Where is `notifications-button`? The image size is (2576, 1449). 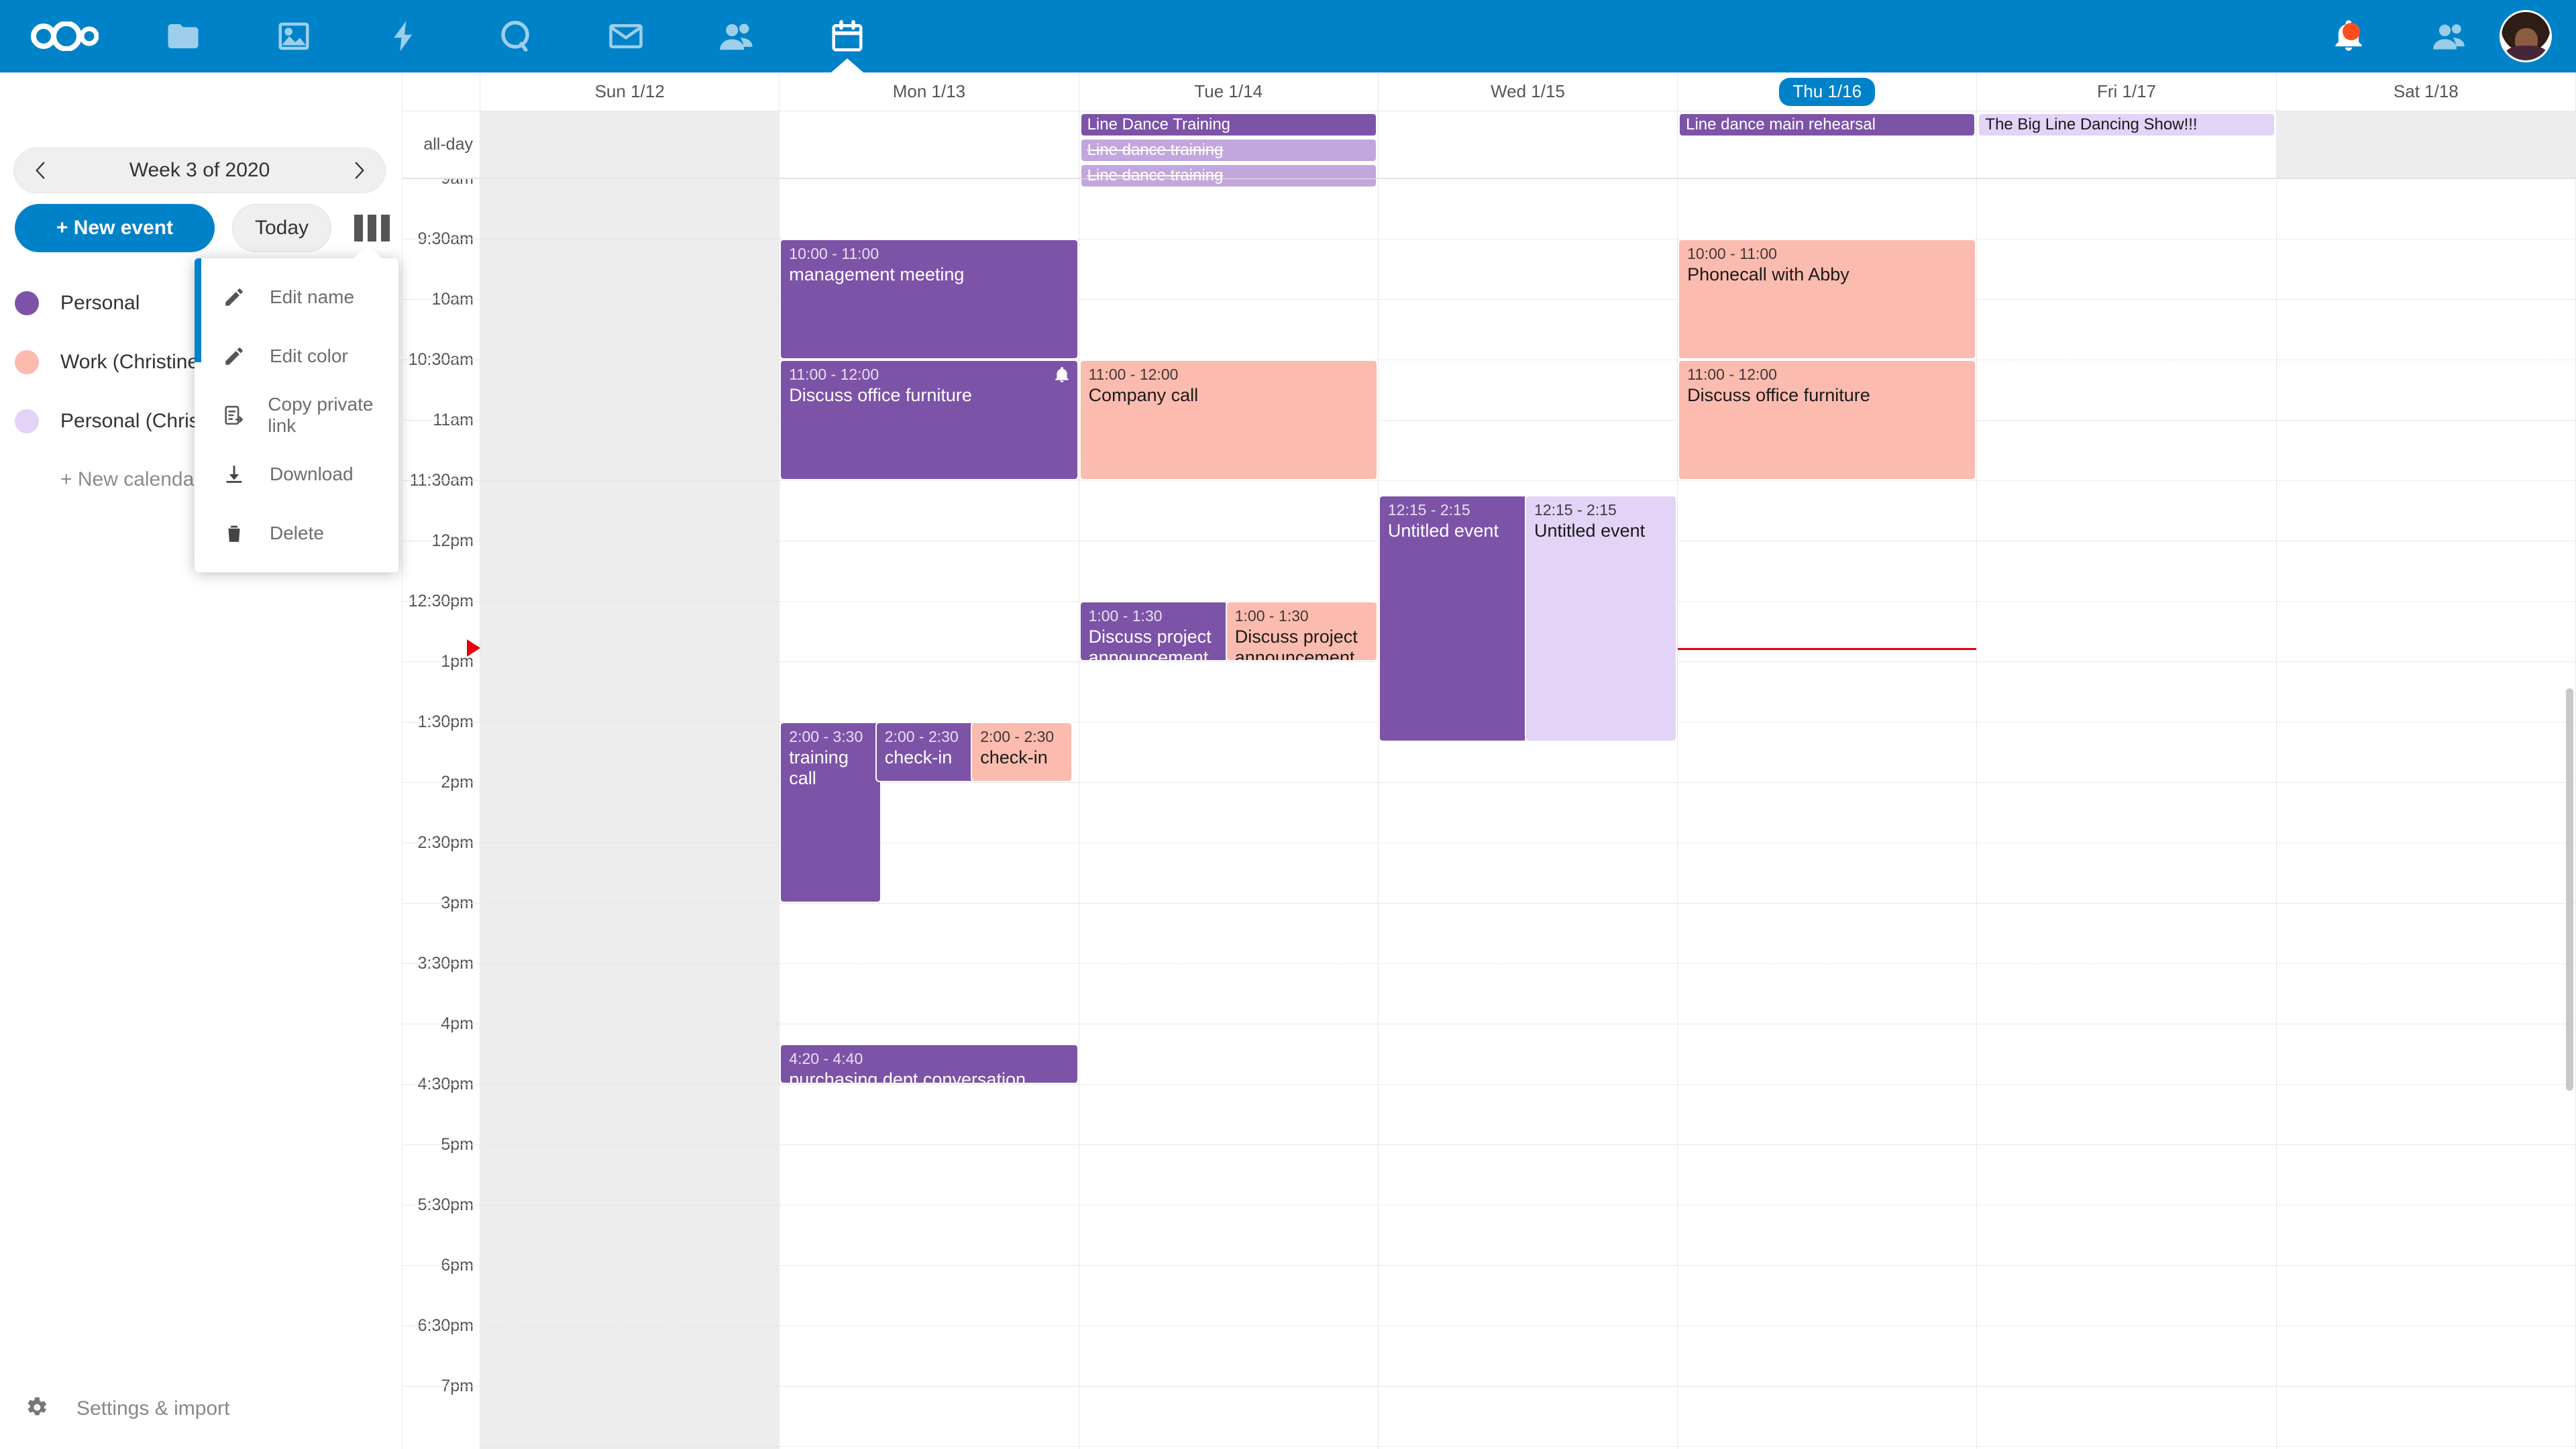 notifications-button is located at coordinates (2348, 36).